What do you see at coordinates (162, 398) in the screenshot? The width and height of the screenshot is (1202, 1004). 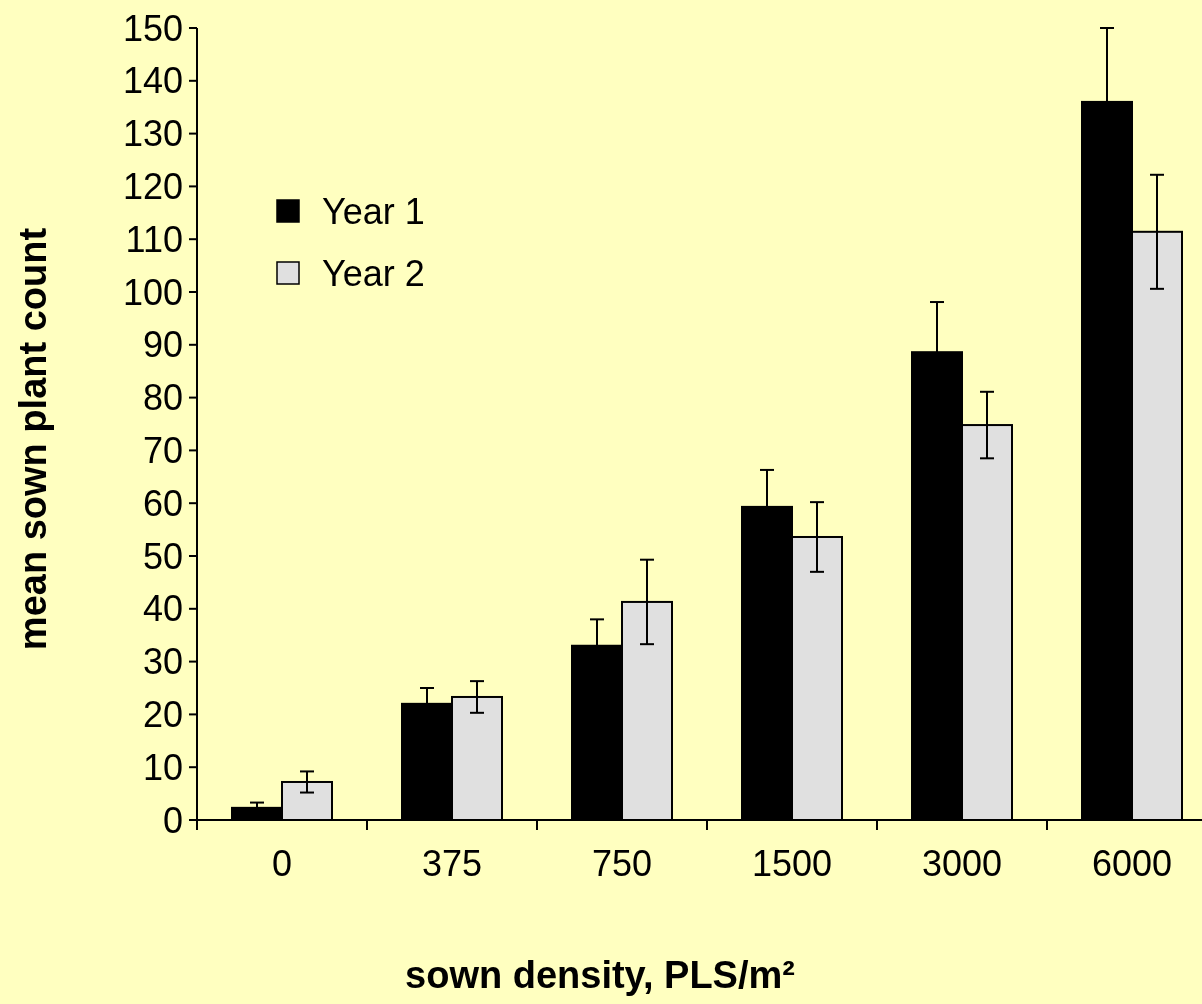 I see `y-tick-label: 80` at bounding box center [162, 398].